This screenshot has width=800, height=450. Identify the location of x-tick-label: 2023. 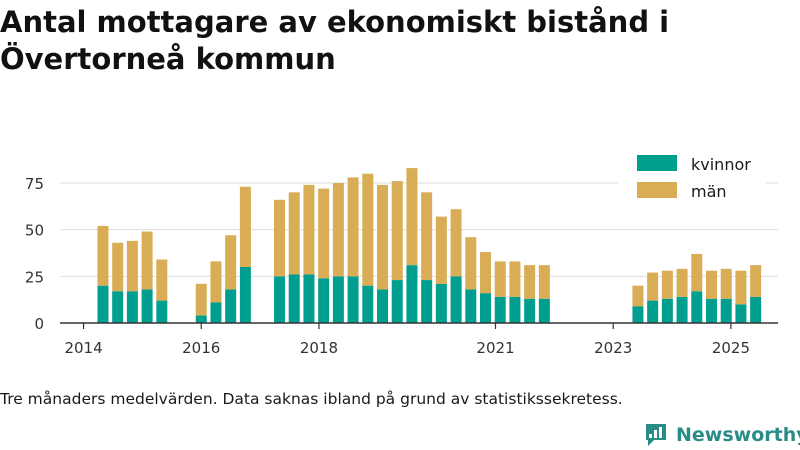
(613, 348).